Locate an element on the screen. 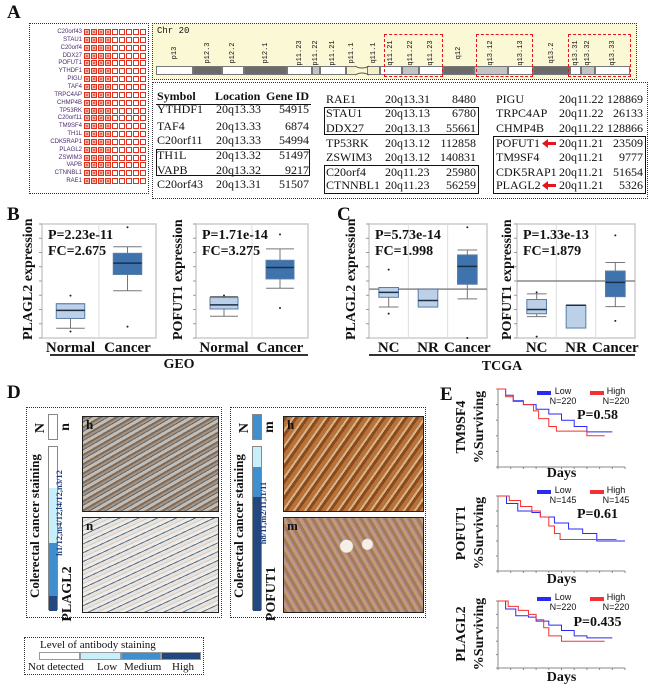 Image resolution: width=650 pixels, height=698 pixels. image-label: n is located at coordinates (90, 525).